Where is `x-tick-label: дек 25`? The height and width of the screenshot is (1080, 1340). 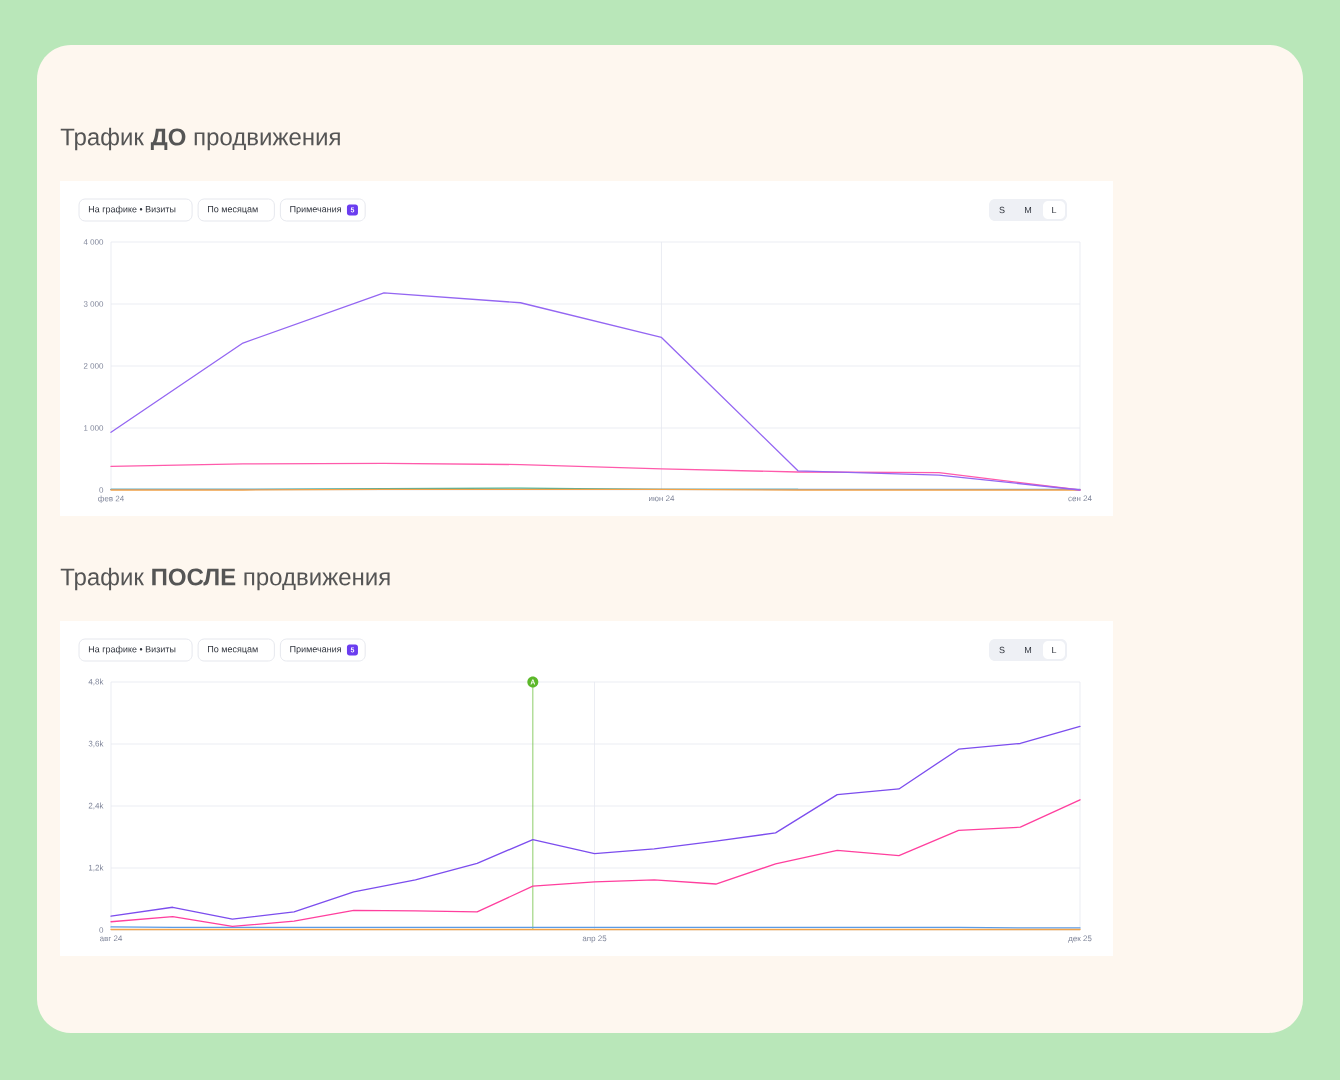
x-tick-label: дек 25 is located at coordinates (1080, 939).